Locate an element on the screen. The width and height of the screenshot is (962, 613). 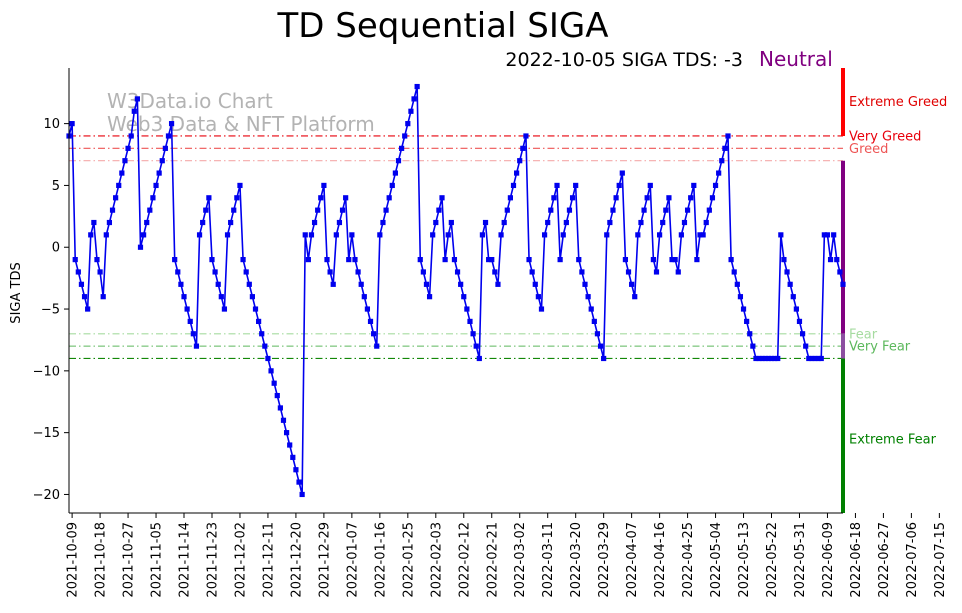
x-tick-label: 2021-12-02 is located at coordinates (240, 560).